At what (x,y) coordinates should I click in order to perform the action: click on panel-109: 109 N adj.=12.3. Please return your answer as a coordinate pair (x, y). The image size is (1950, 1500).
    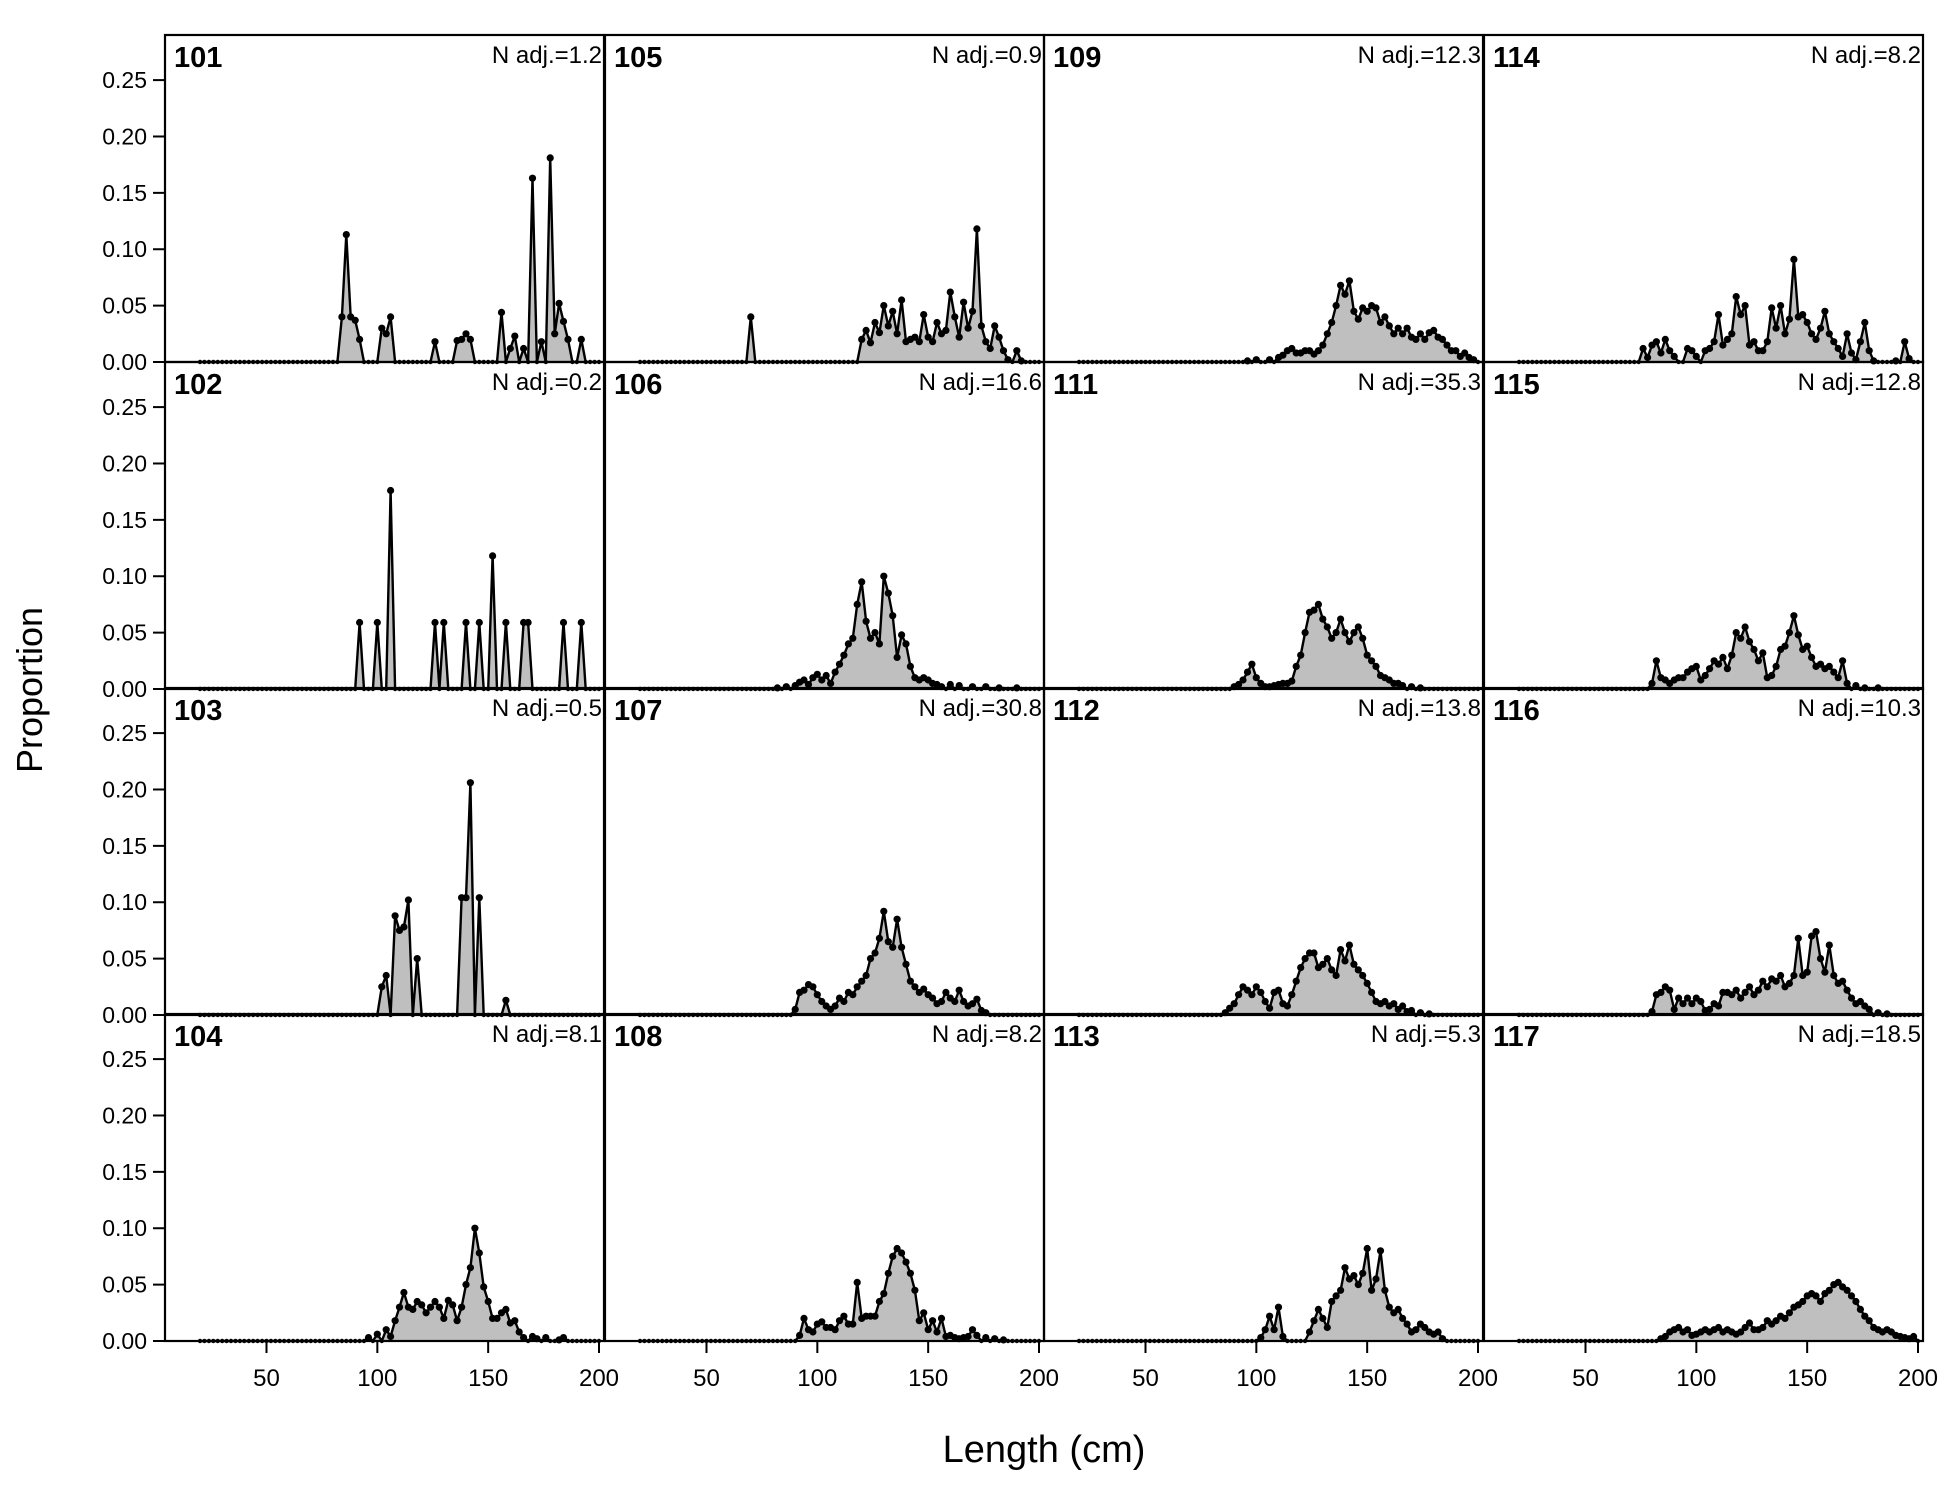
    Looking at the image, I should click on (1263, 199).